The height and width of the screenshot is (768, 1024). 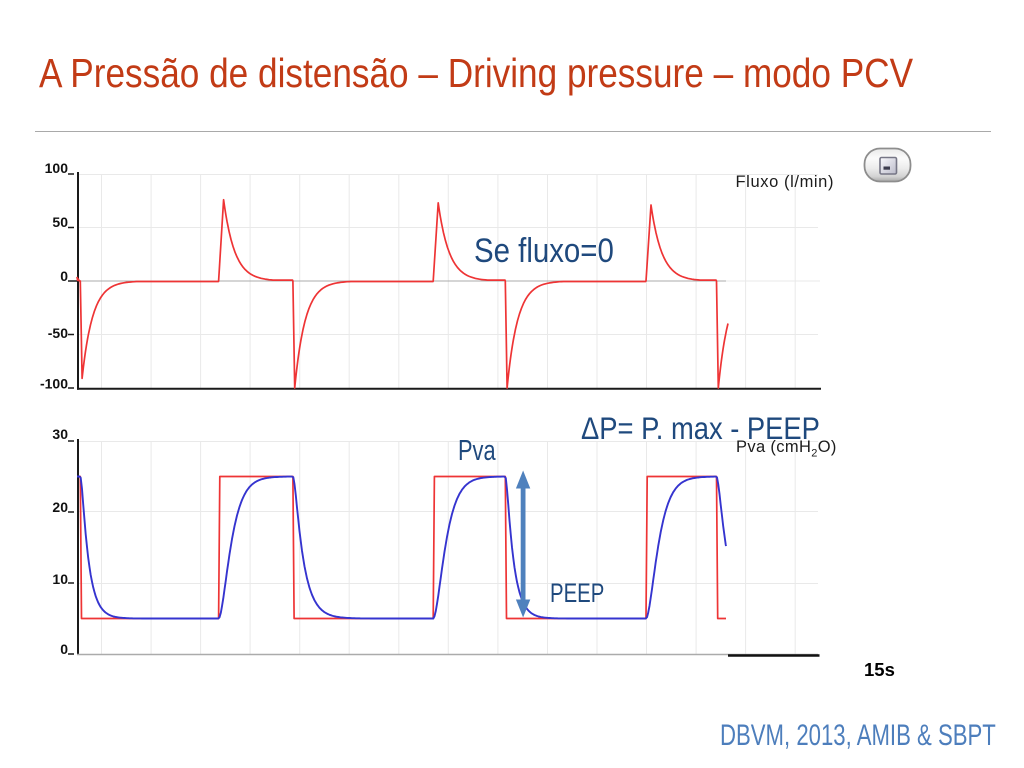 What do you see at coordinates (60, 507) in the screenshot?
I see `svg-text: 20` at bounding box center [60, 507].